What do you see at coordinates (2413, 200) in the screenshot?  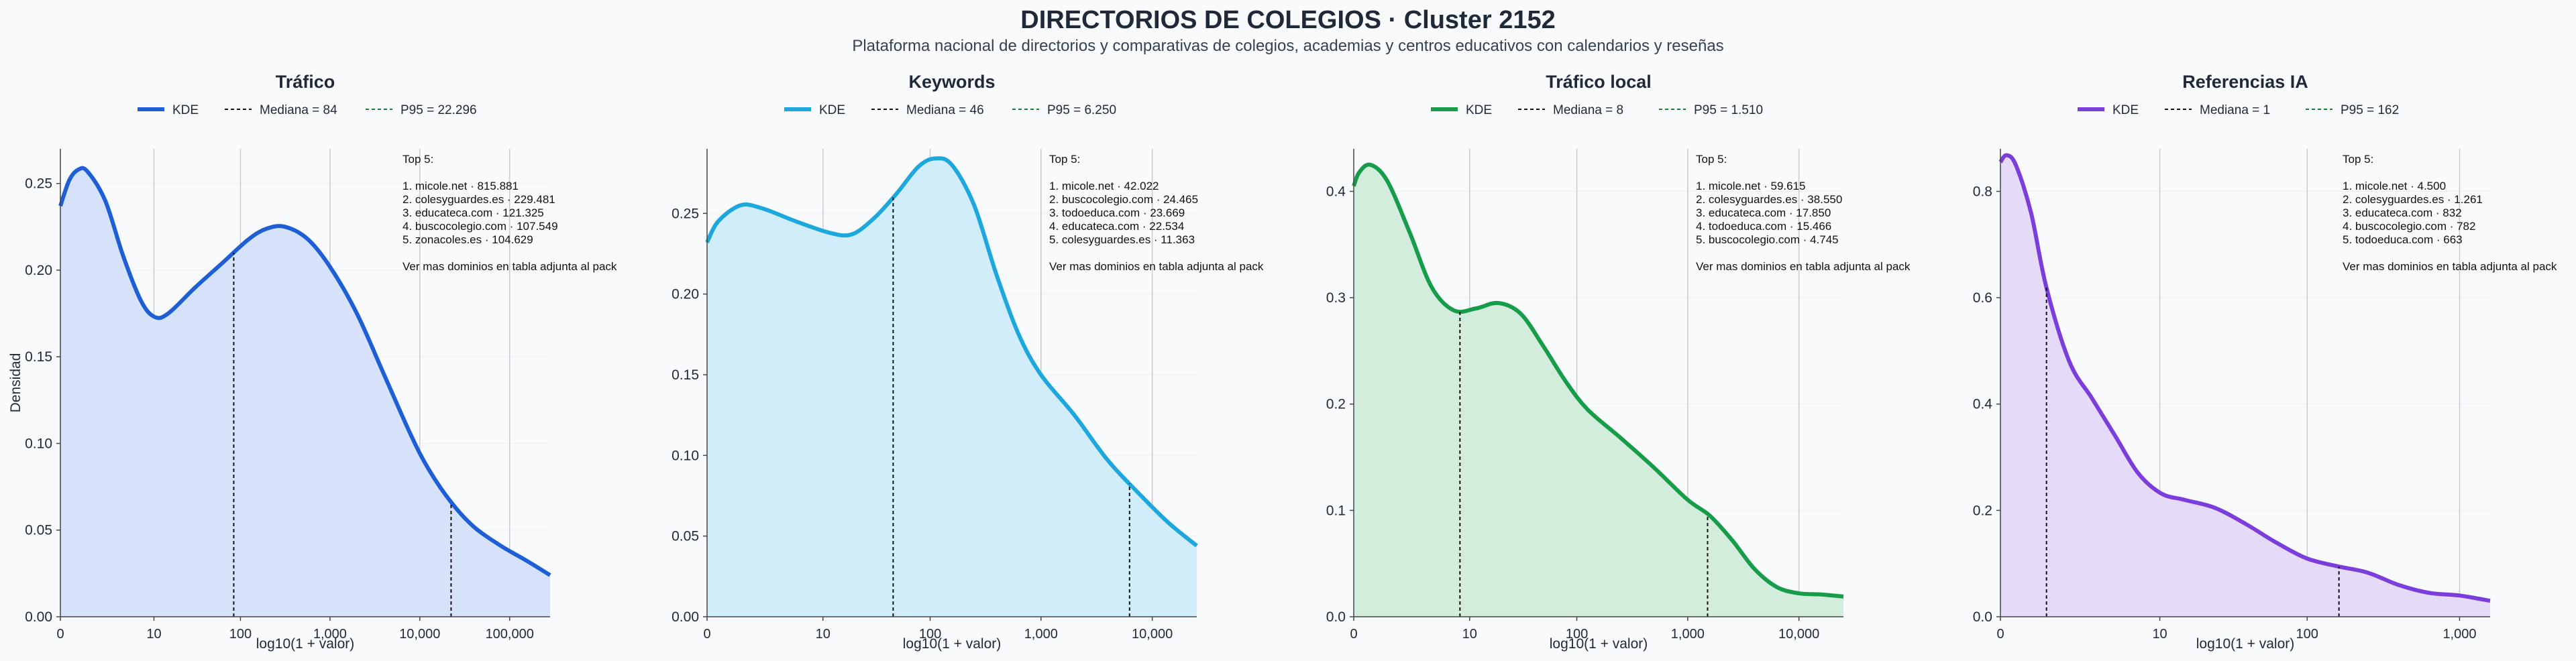 I see `top5-annotation-line: 2. colesyguardes.es · 1.261` at bounding box center [2413, 200].